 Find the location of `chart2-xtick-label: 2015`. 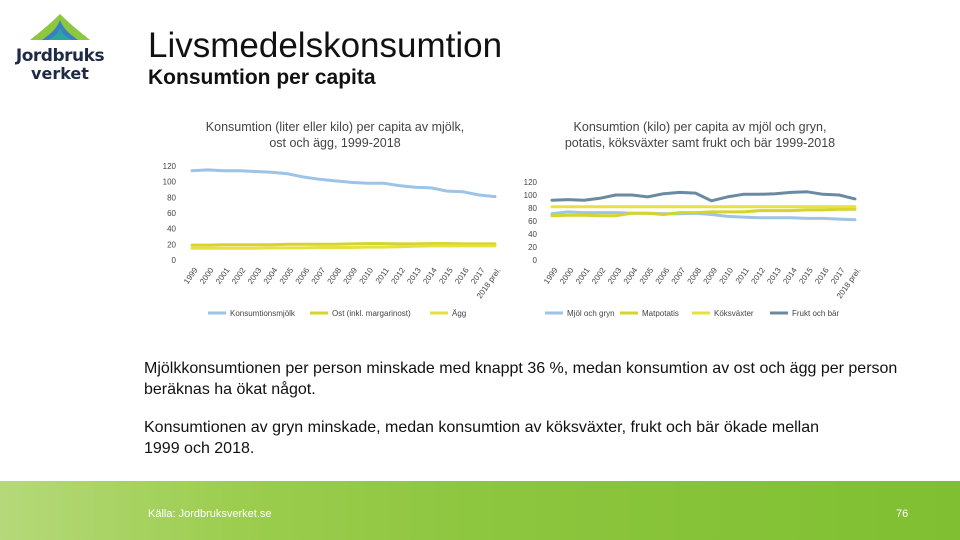

chart2-xtick-label: 2015 is located at coordinates (806, 276).